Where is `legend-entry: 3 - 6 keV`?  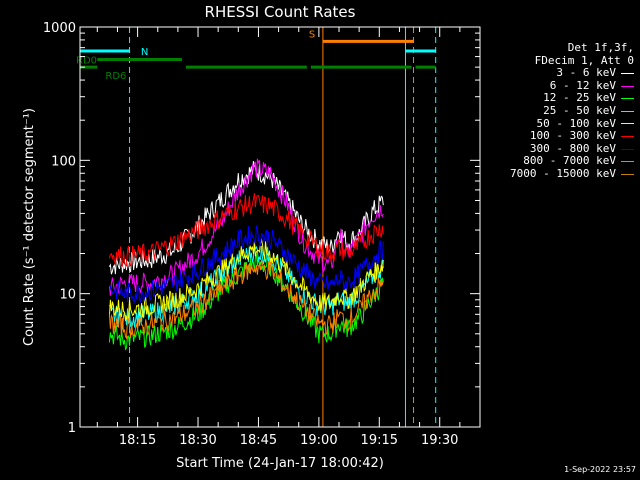 legend-entry: 3 - 6 keV is located at coordinates (559, 73).